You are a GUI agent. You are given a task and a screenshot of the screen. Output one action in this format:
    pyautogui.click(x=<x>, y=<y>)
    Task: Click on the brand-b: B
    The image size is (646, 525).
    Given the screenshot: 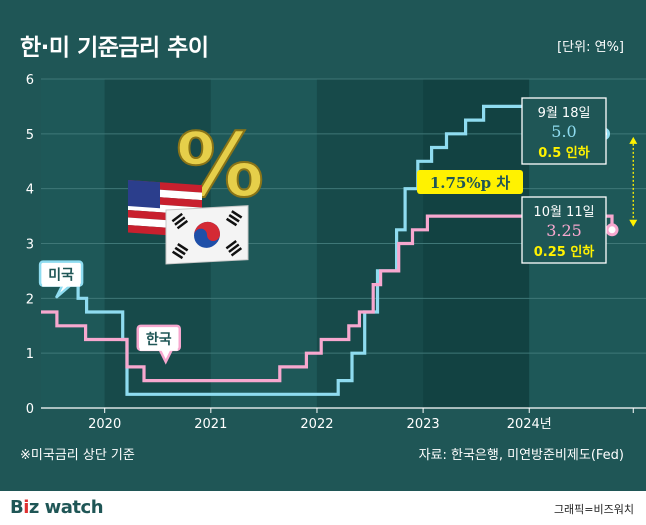 What is the action you would take?
    pyautogui.click(x=17, y=507)
    